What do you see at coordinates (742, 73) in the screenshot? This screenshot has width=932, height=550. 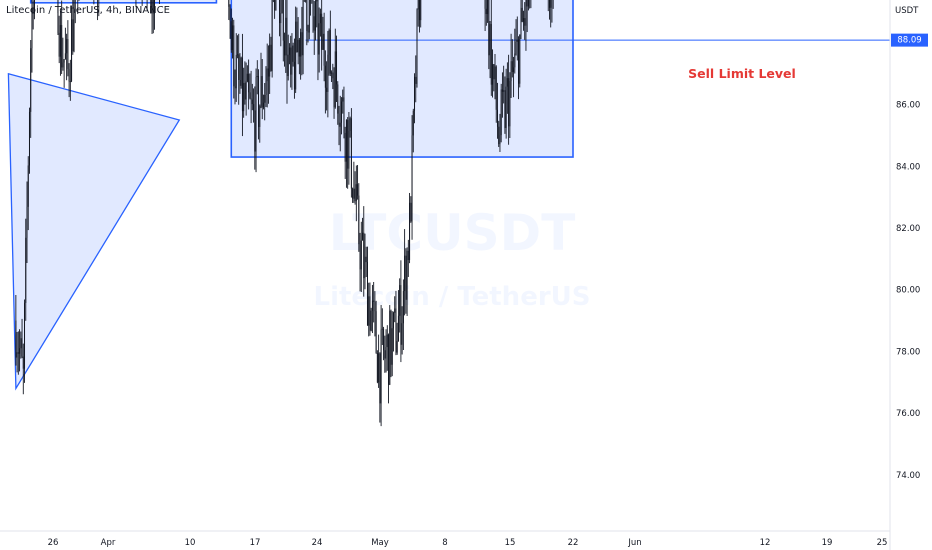 I see `annotation-group: Sell Limit Level` at bounding box center [742, 73].